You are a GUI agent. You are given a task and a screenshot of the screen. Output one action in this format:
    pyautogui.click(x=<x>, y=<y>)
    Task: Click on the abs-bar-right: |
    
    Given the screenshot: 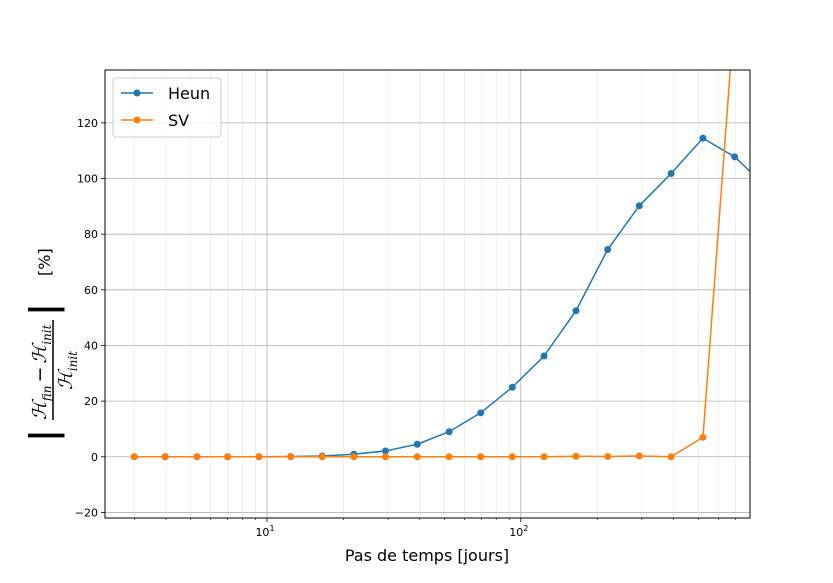 What is the action you would take?
    pyautogui.click(x=44, y=309)
    